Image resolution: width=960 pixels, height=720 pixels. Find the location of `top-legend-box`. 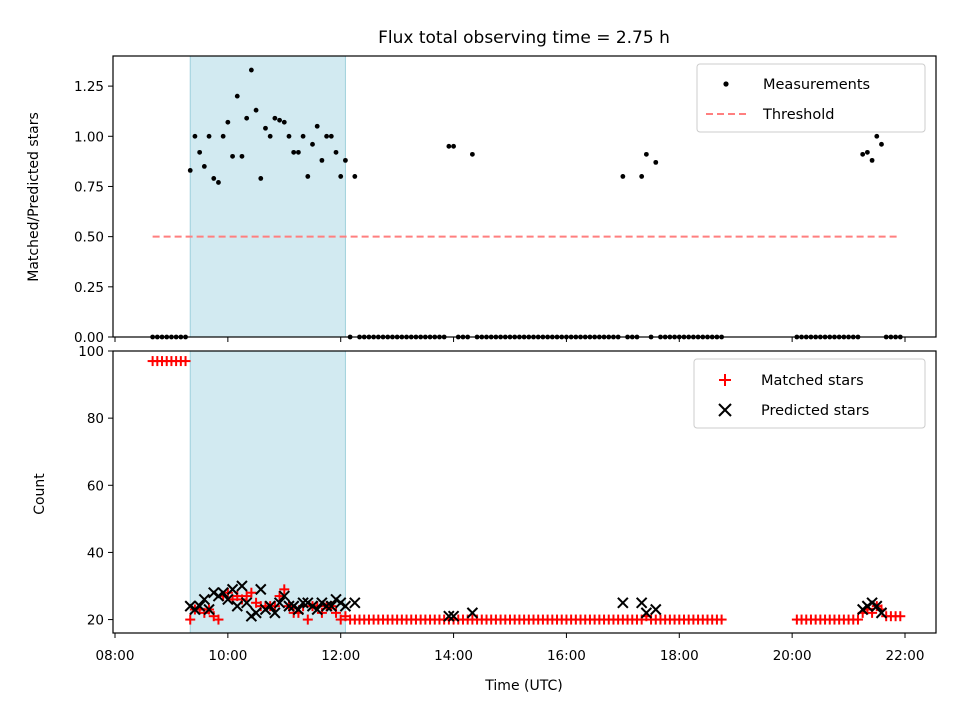

top-legend-box is located at coordinates (811, 98).